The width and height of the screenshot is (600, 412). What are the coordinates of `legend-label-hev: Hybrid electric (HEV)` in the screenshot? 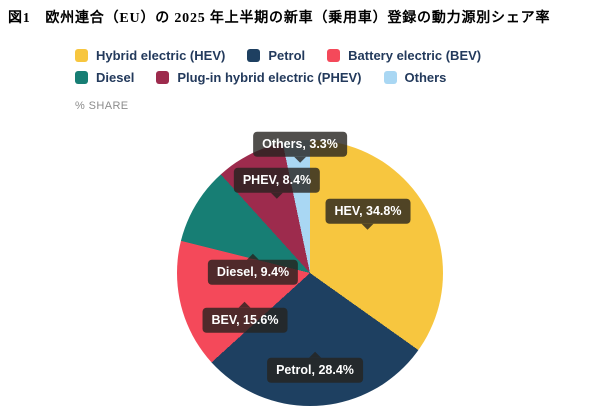 It's located at (161, 55).